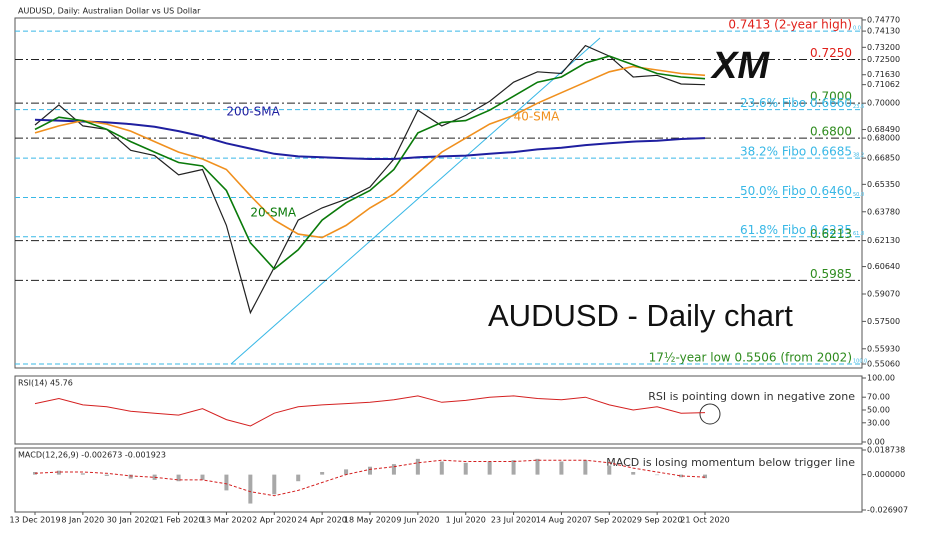 The image size is (937, 558). What do you see at coordinates (878, 410) in the screenshot?
I see `y-tick-label: 50.00` at bounding box center [878, 410].